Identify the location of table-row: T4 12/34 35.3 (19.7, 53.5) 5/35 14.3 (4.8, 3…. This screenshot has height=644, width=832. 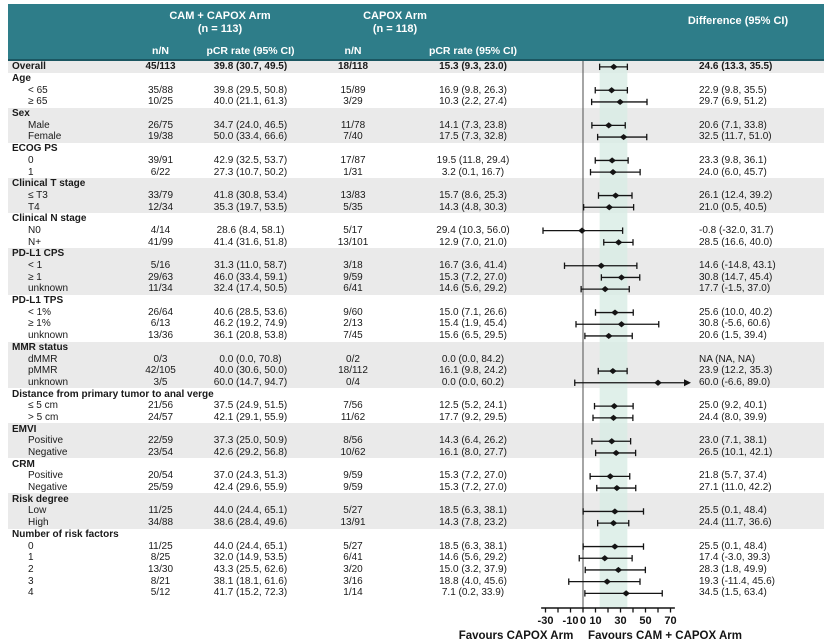
(416, 207).